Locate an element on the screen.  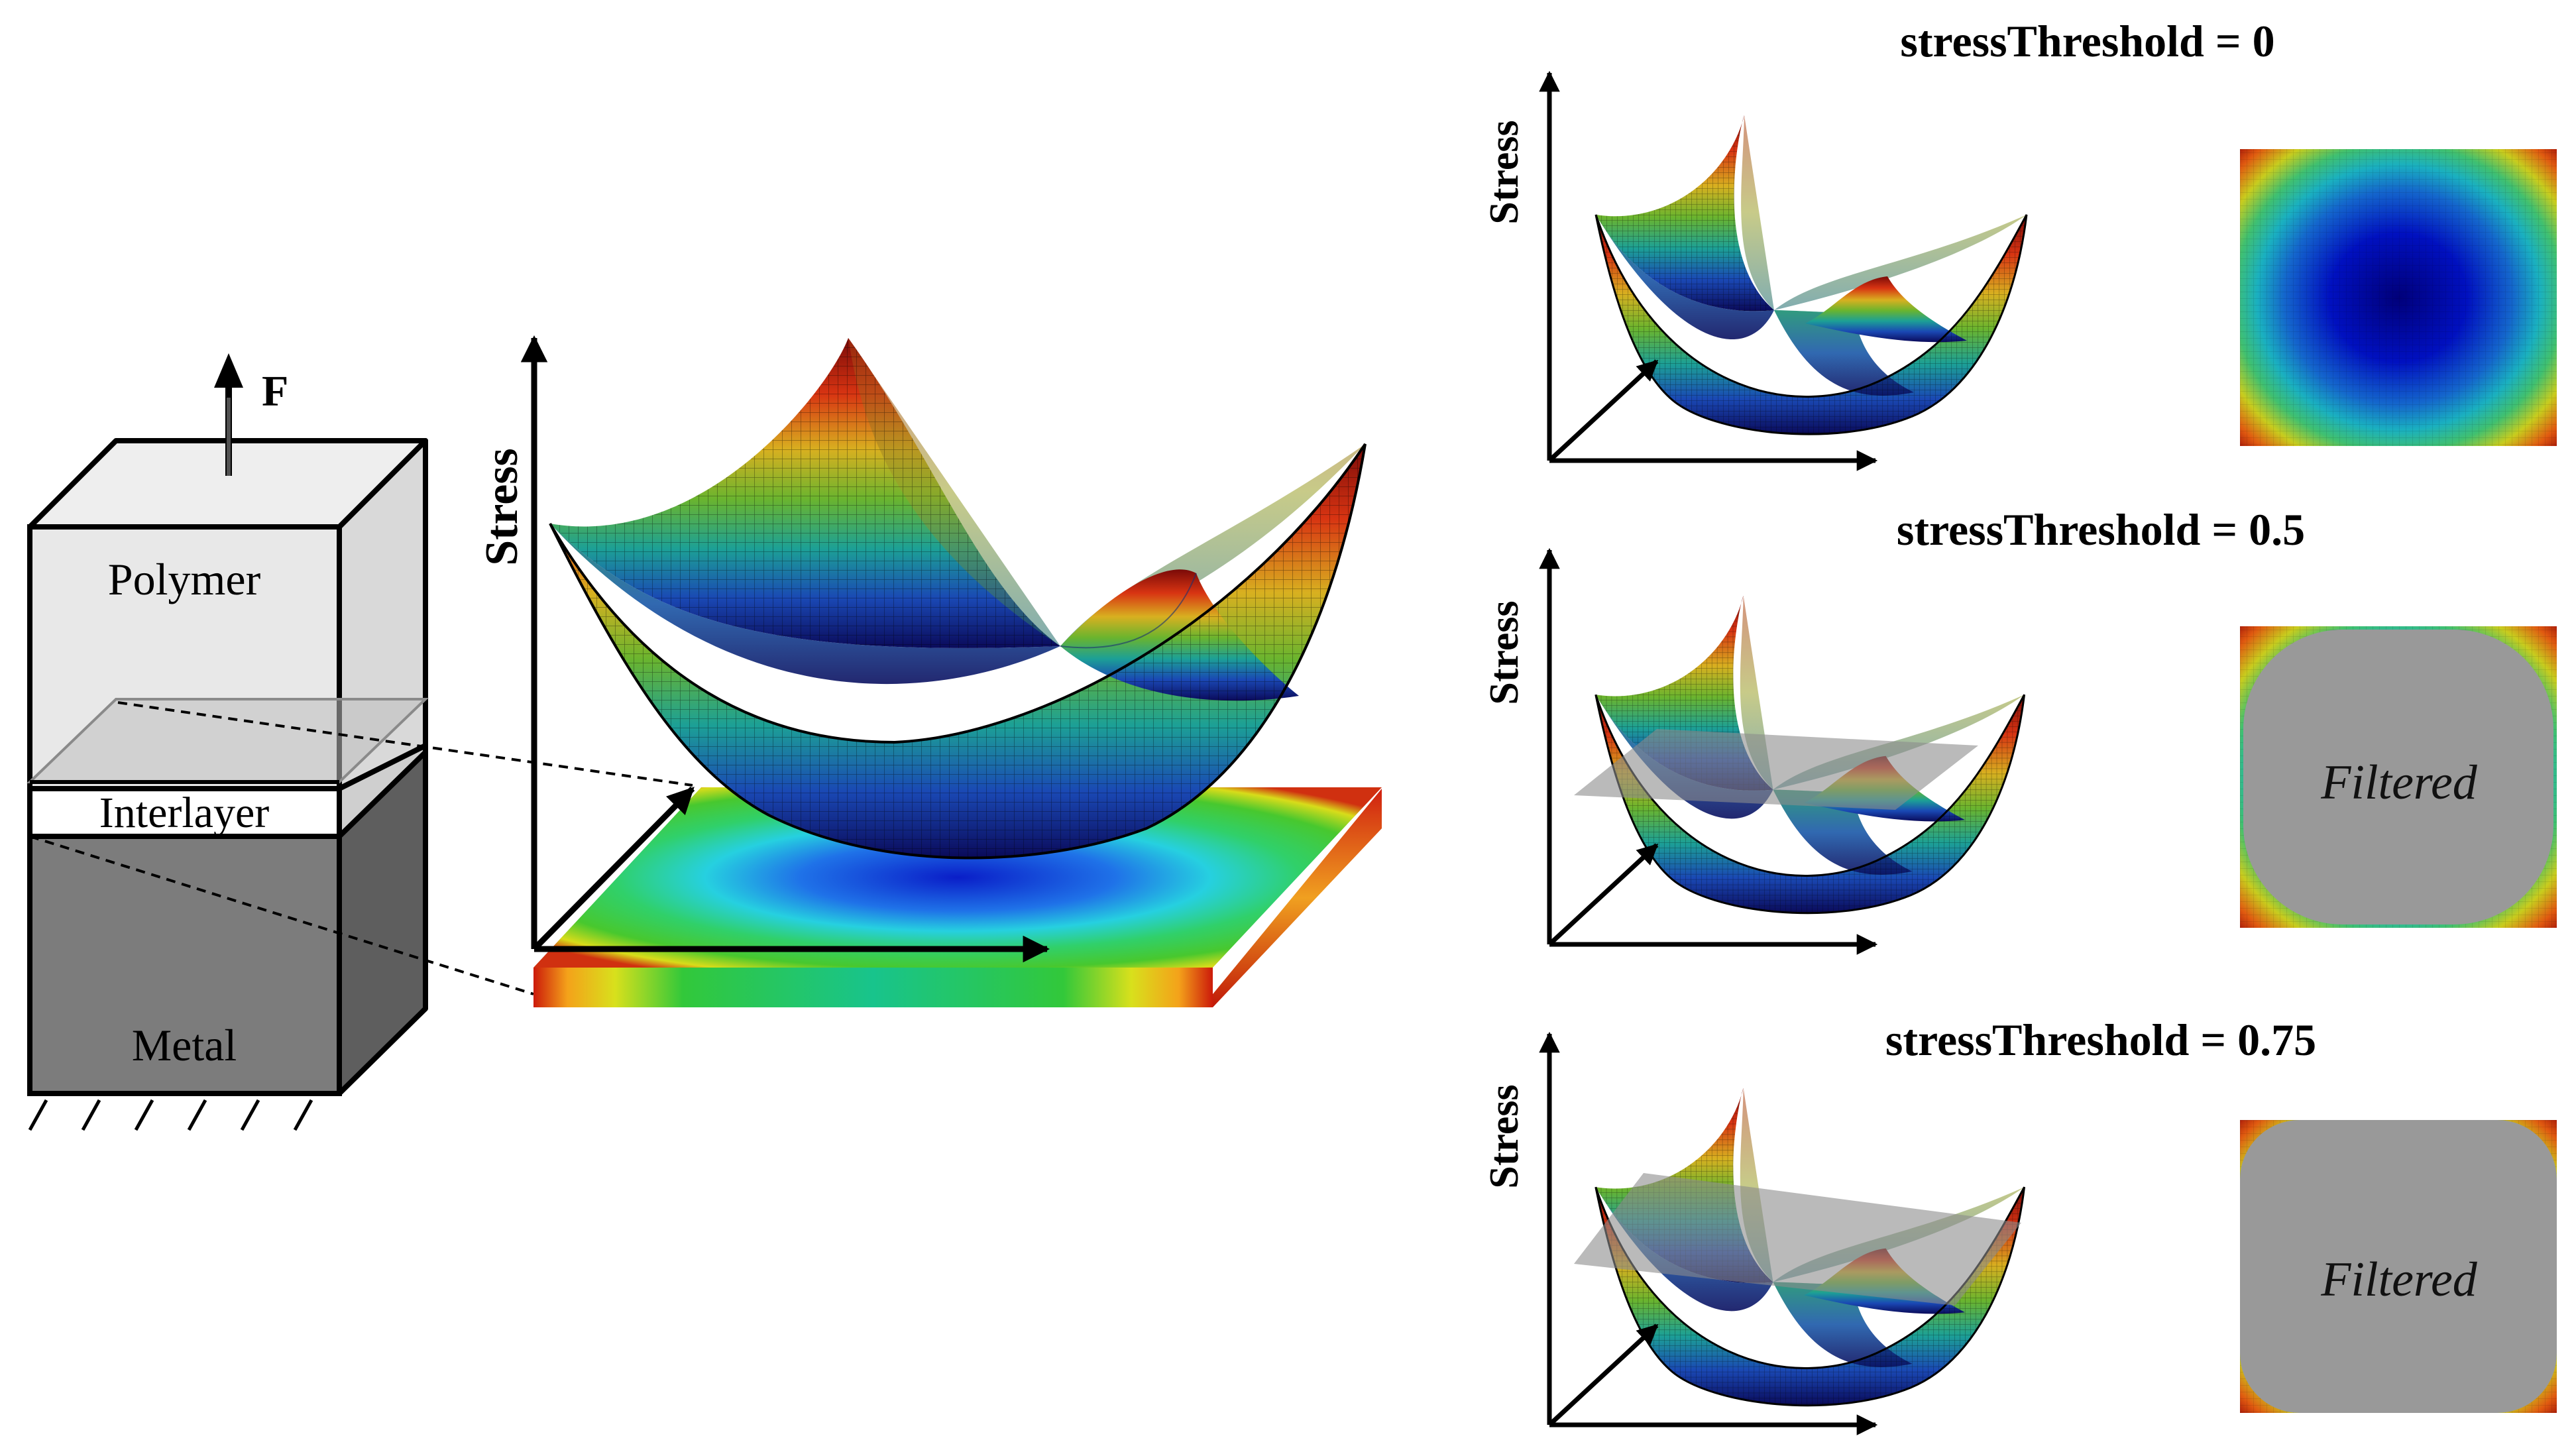
threshold-panel-0: stressThreshold = 0 Stress is located at coordinates (2020, 243).